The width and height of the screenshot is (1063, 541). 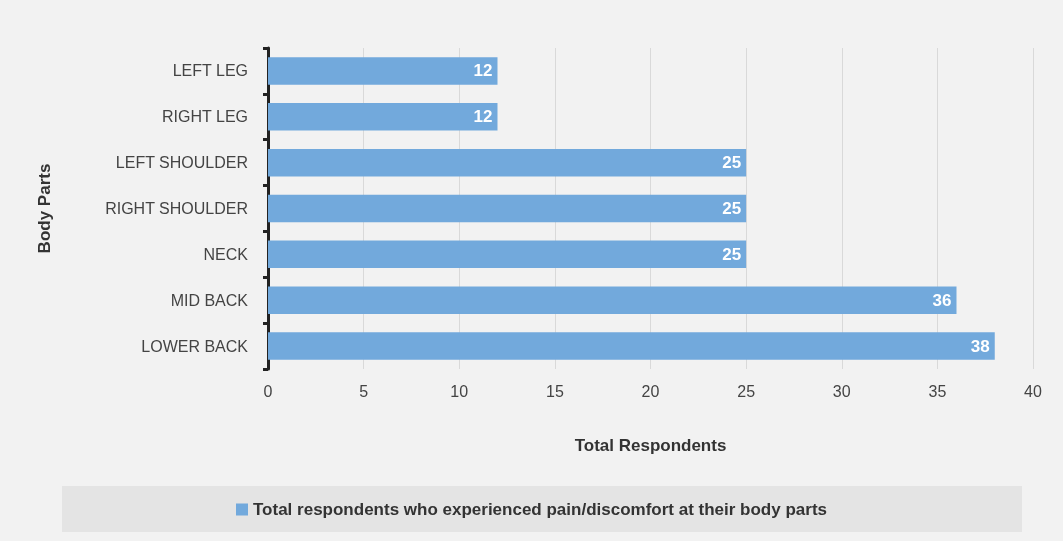 What do you see at coordinates (540, 509) in the screenshot?
I see `legend-label: Total respondents who experienced pain/discomfort at their body parts` at bounding box center [540, 509].